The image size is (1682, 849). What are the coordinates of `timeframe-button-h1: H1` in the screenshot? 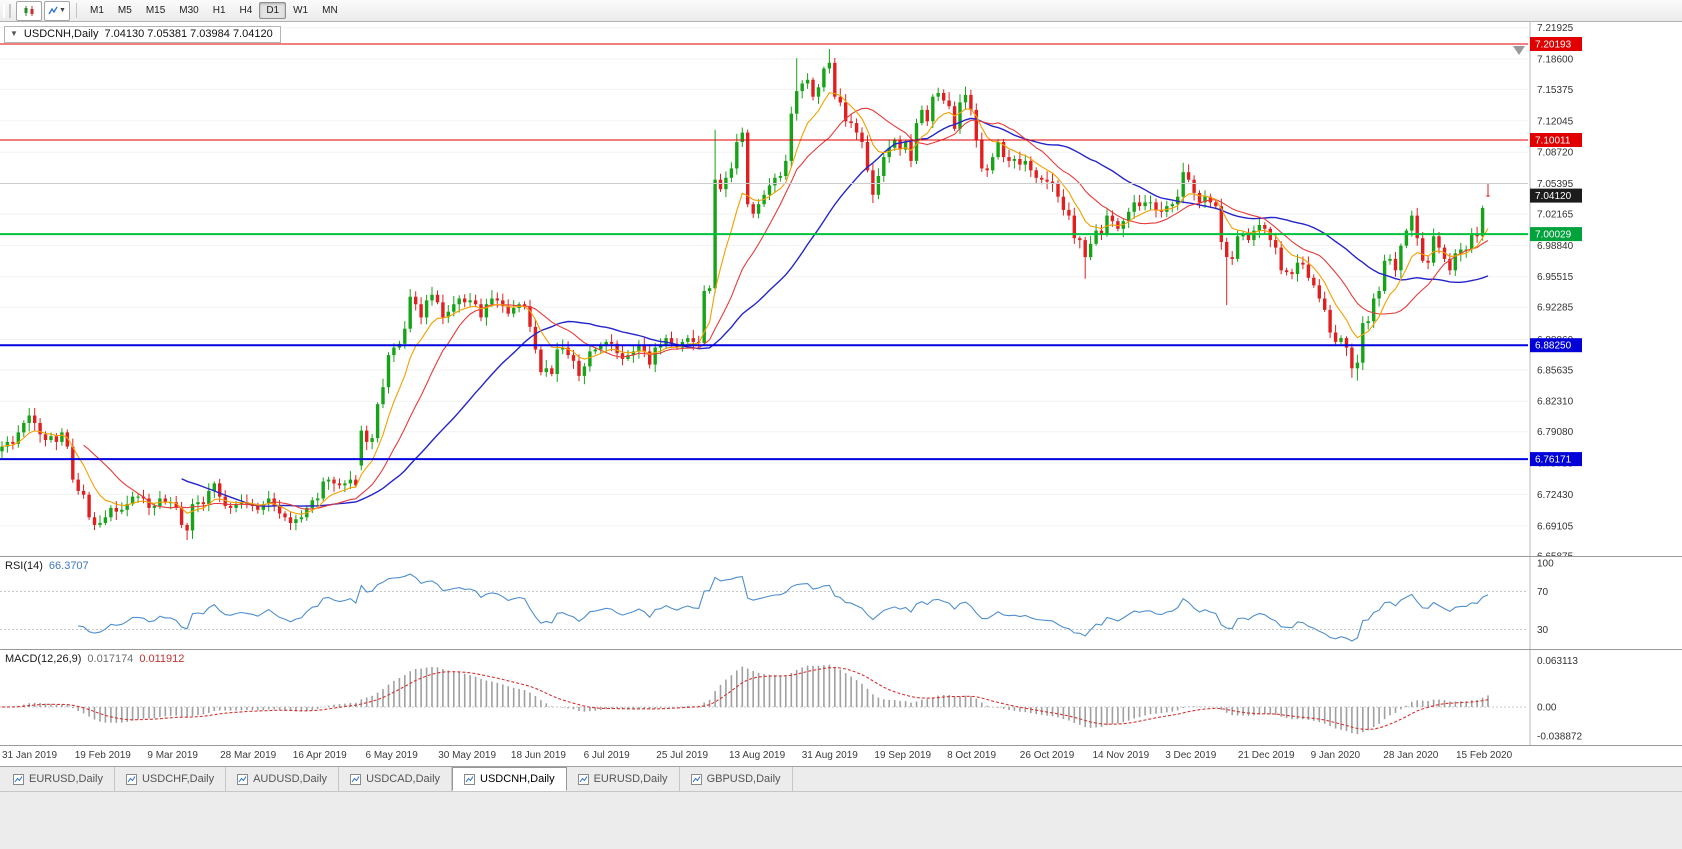 It's located at (219, 10).